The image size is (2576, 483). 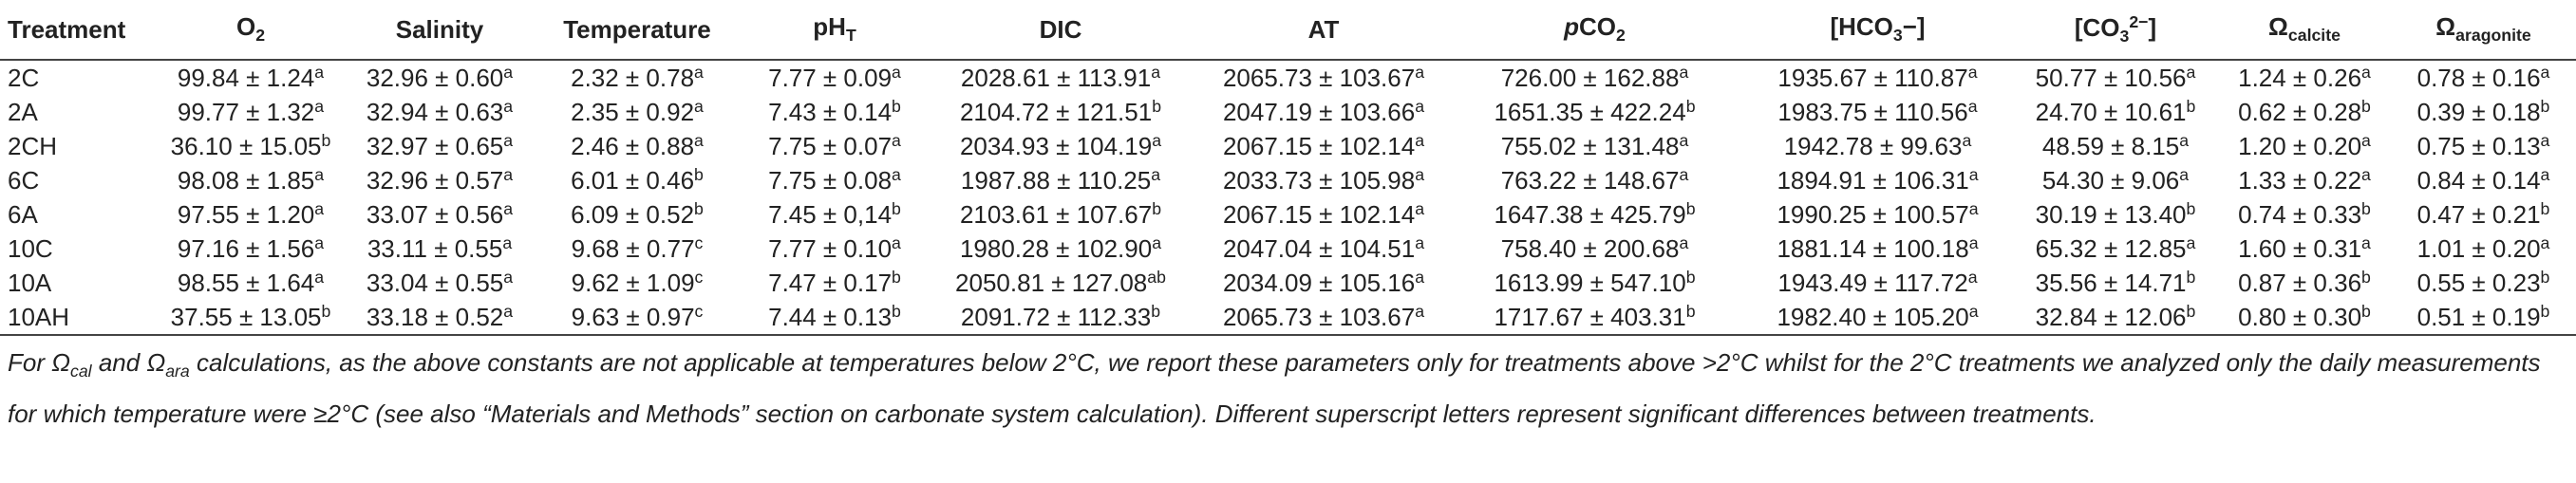 What do you see at coordinates (637, 146) in the screenshot?
I see `table-cell: 2.46 ± 0.88a` at bounding box center [637, 146].